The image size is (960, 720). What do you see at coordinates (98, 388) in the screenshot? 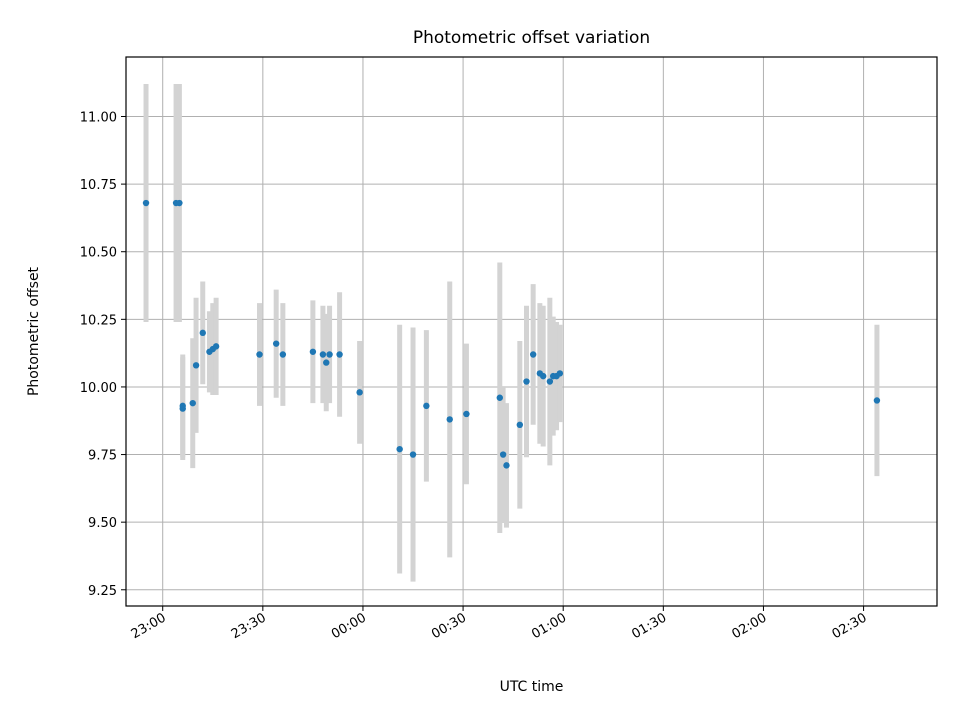
I see `y-tick-label: 10.00` at bounding box center [98, 388].